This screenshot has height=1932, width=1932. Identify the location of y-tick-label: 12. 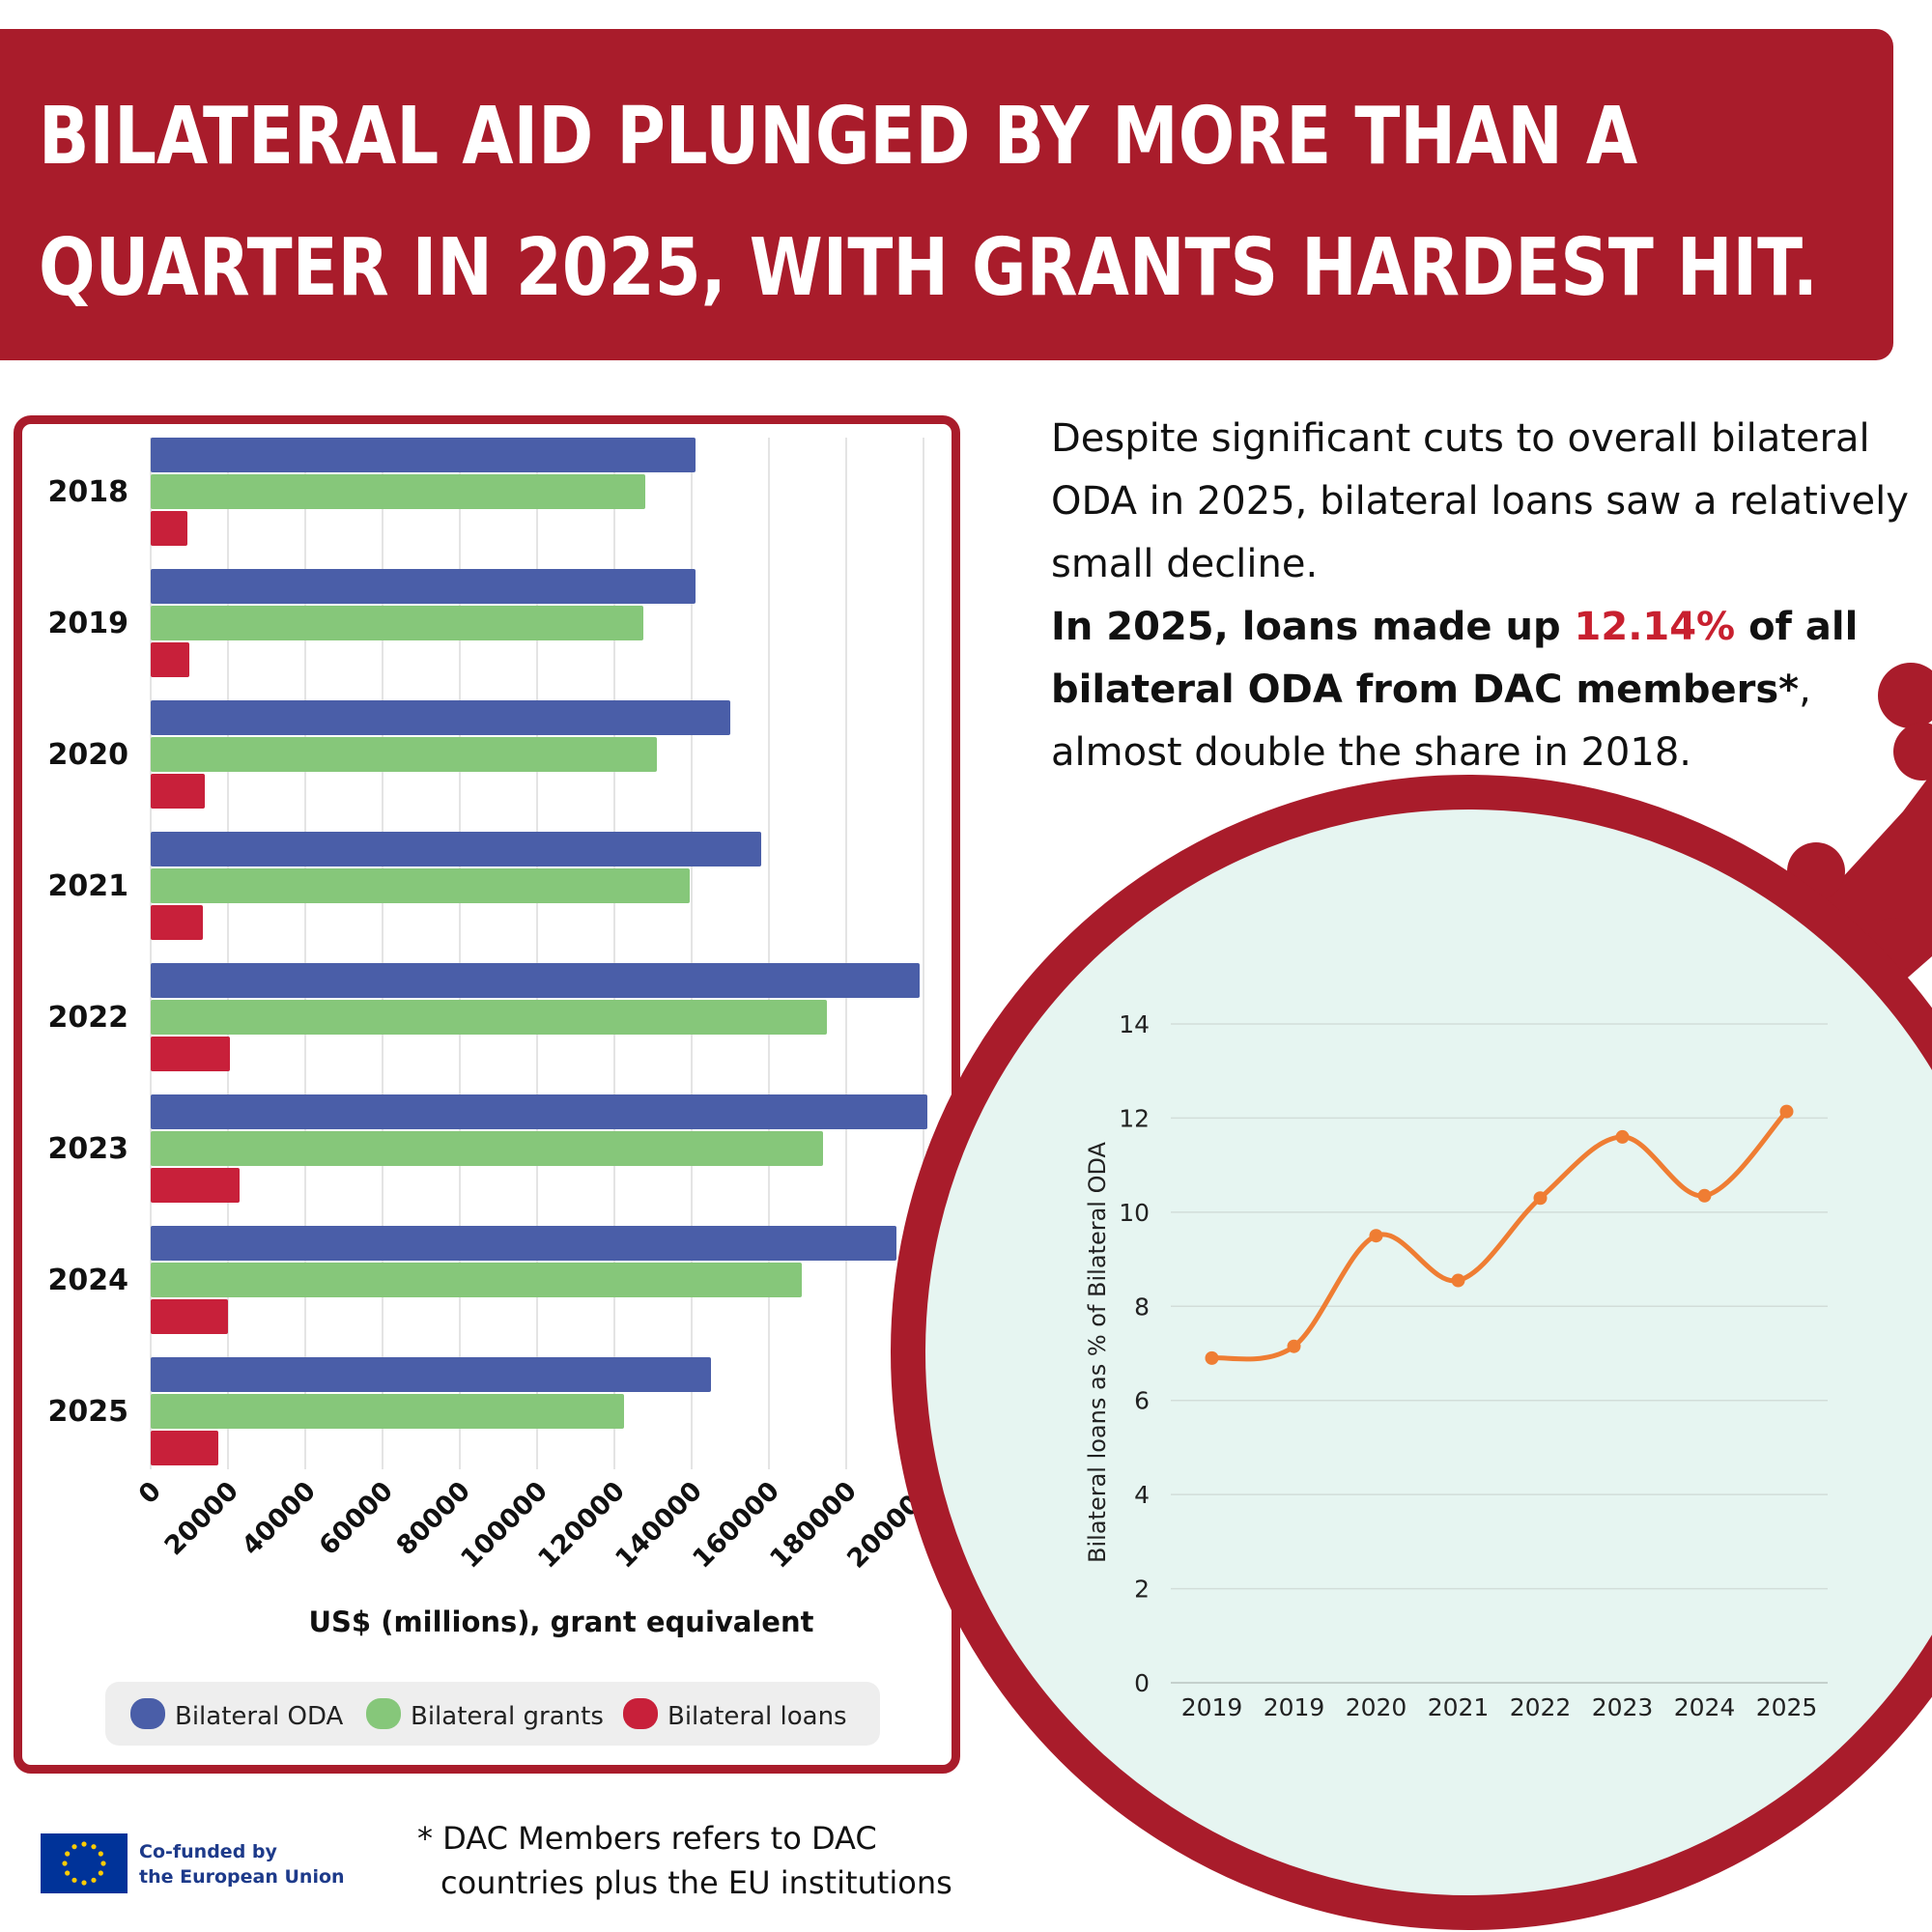
(1134, 1118).